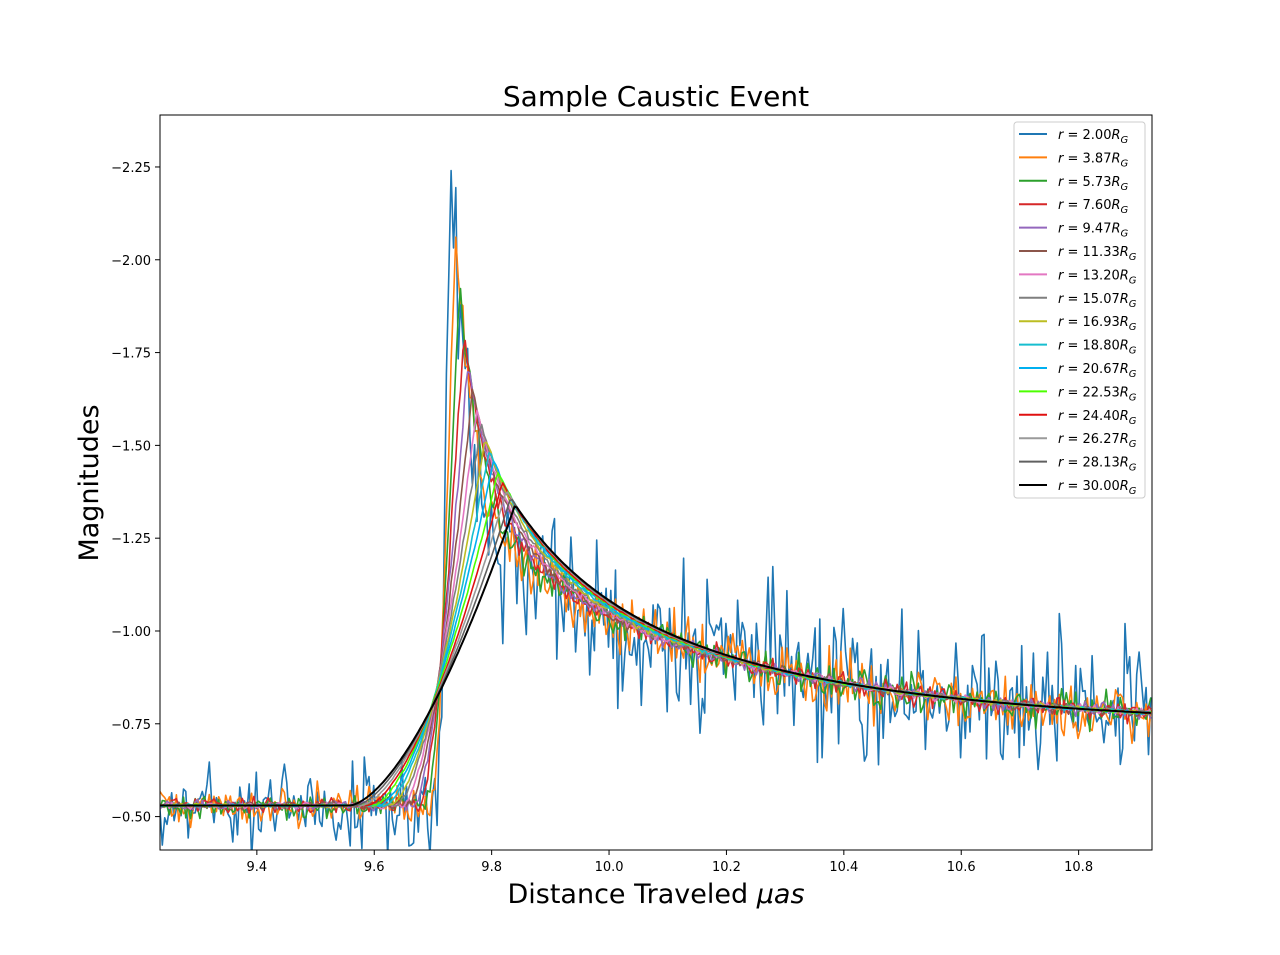 The image size is (1280, 955). I want to click on legend-entry: r = 28.13RG, so click(1078, 465).